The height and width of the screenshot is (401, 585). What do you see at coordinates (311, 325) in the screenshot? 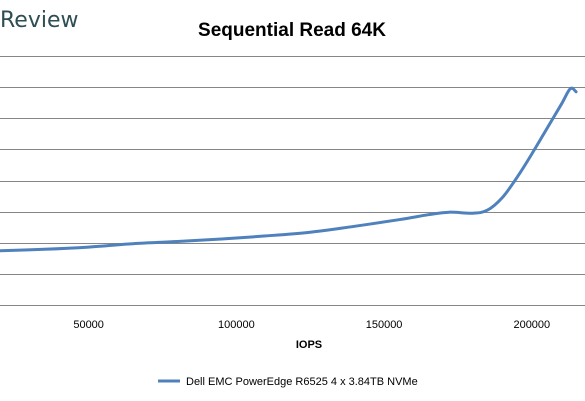
I see `x-axis-ticks: 50000 100000 150000 200000` at bounding box center [311, 325].